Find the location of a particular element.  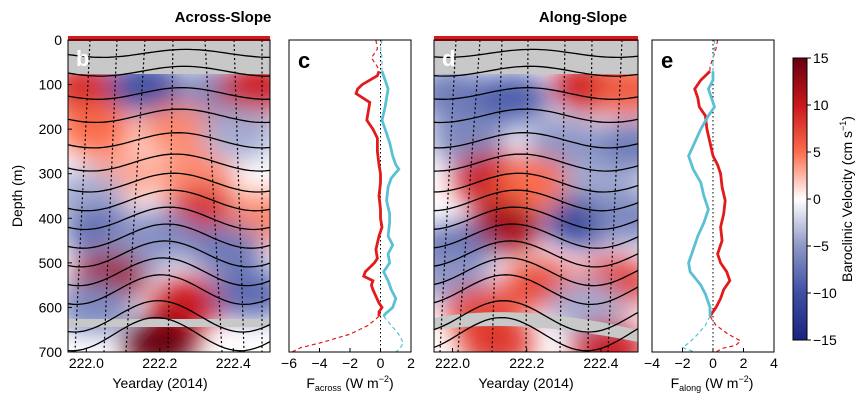

flux-lines-e is located at coordinates (711, 196).